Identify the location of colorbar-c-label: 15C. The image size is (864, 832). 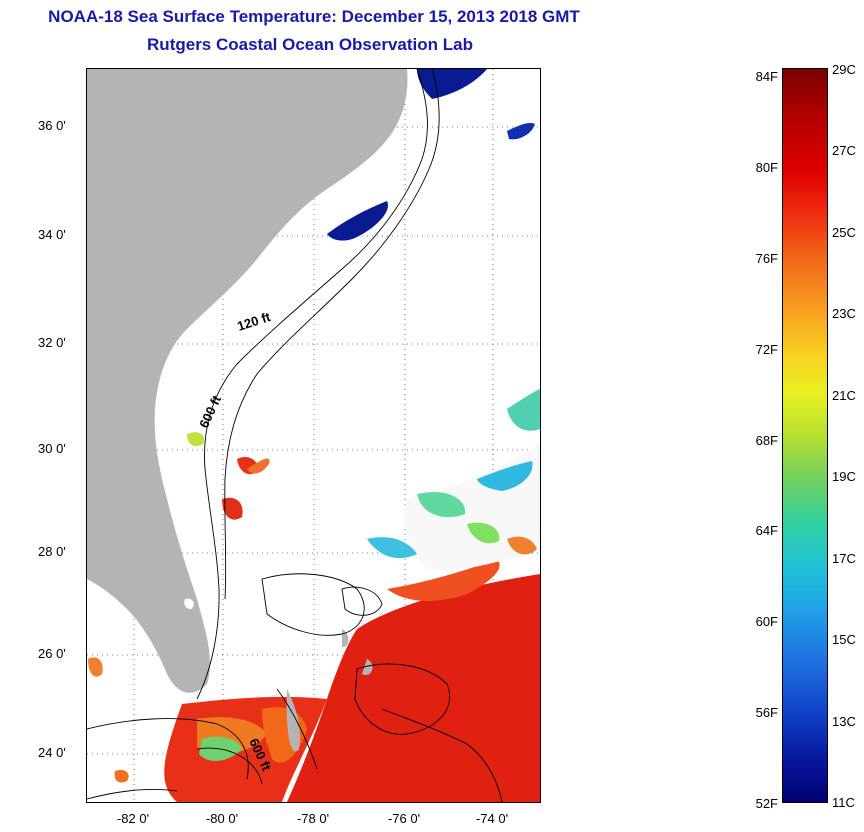
(844, 639).